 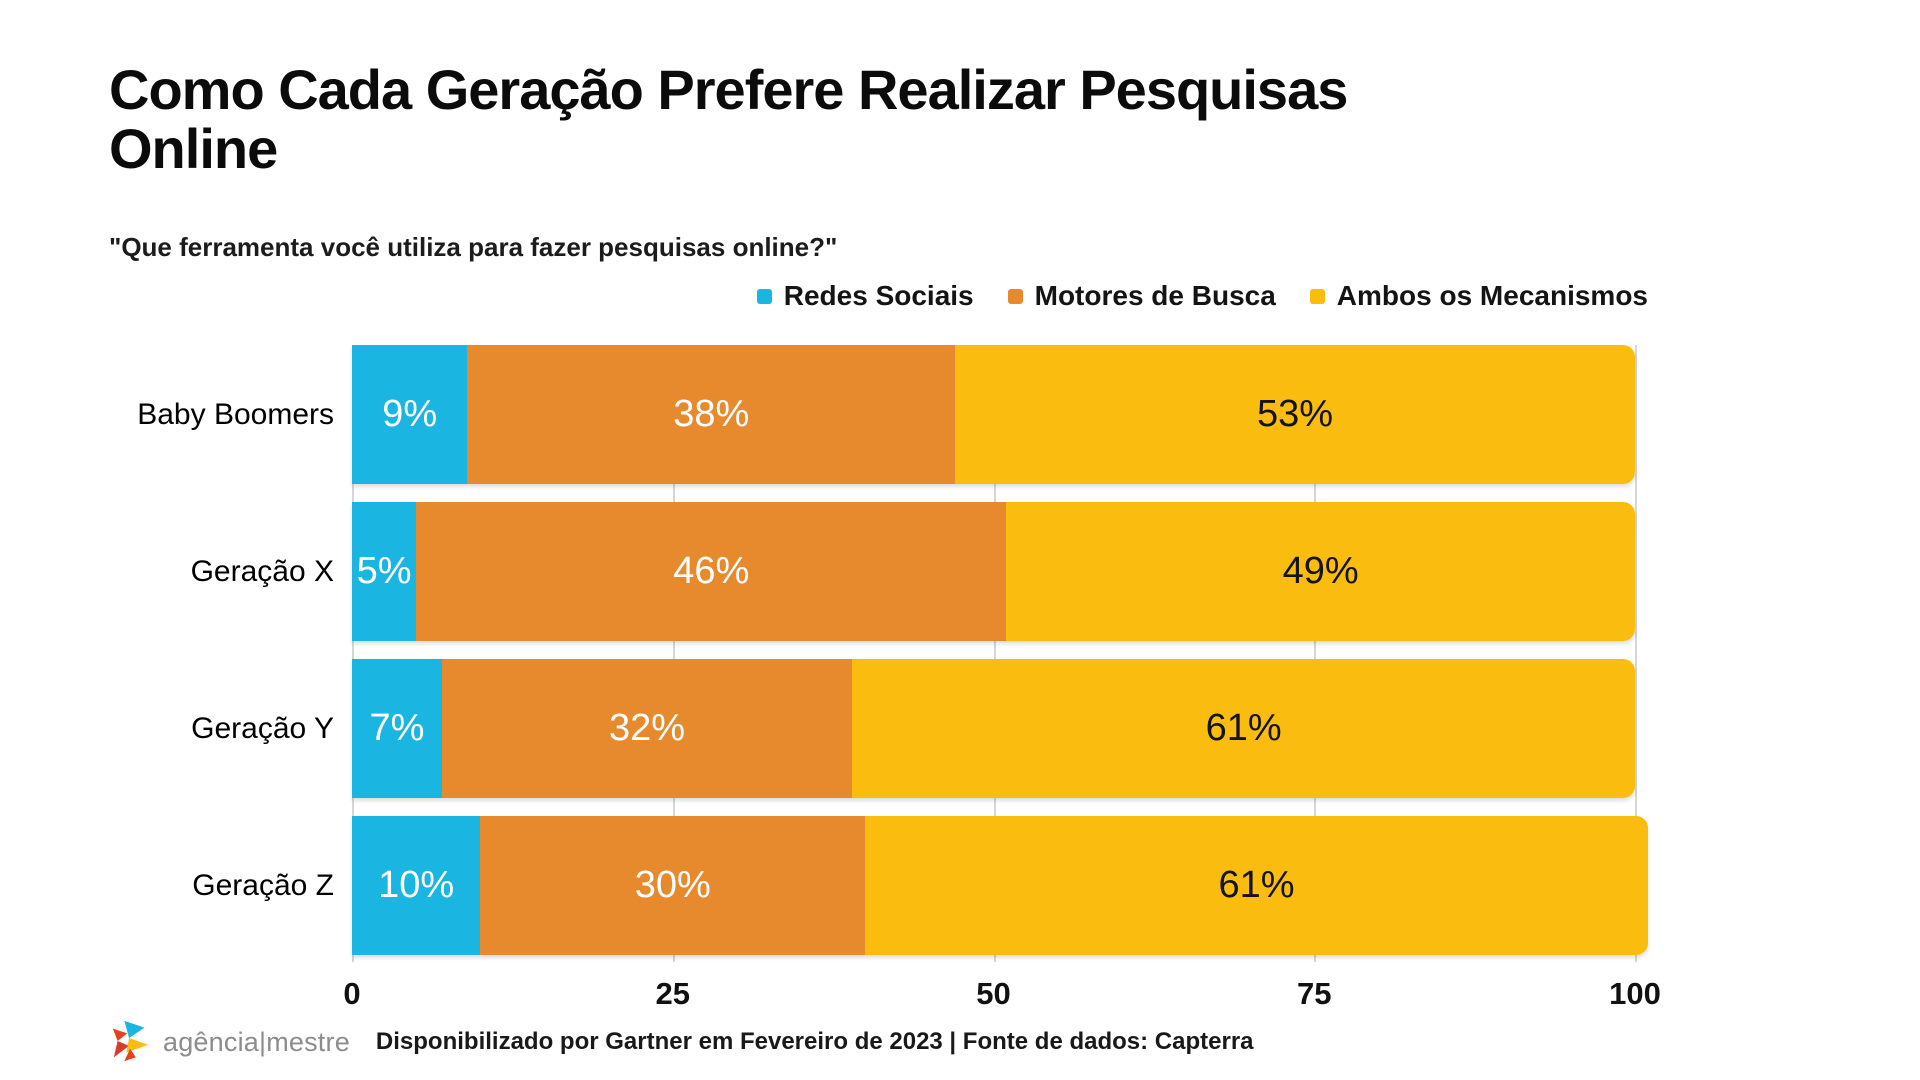 I want to click on bar-segment: 38%, so click(x=711, y=414).